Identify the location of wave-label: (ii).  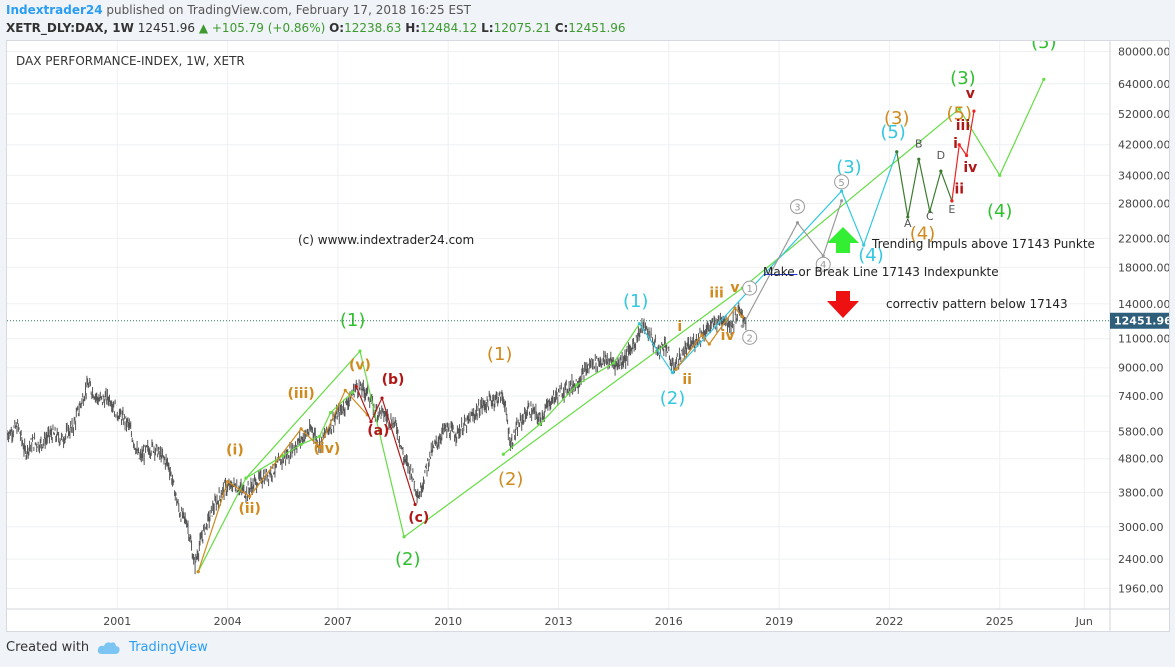
(249, 509).